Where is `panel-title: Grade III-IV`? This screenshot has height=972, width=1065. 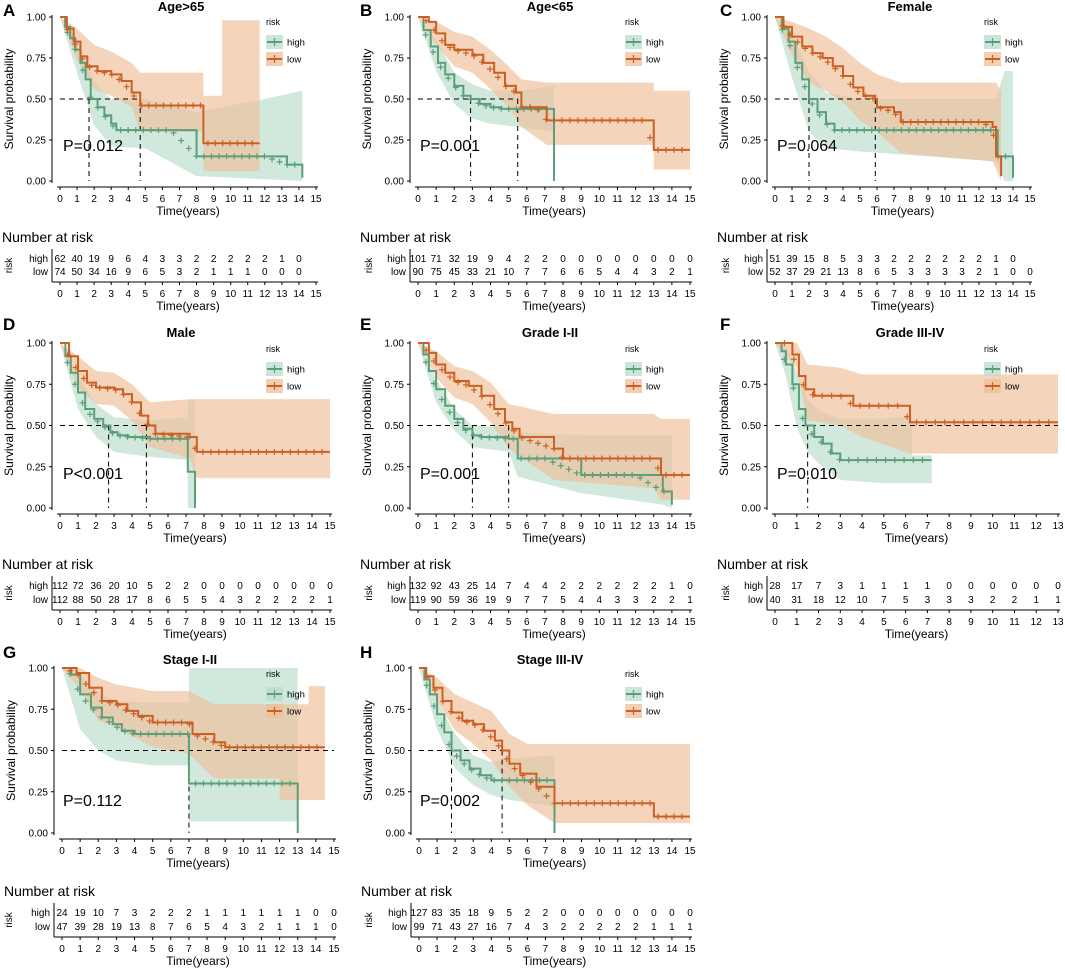 panel-title: Grade III-IV is located at coordinates (910, 332).